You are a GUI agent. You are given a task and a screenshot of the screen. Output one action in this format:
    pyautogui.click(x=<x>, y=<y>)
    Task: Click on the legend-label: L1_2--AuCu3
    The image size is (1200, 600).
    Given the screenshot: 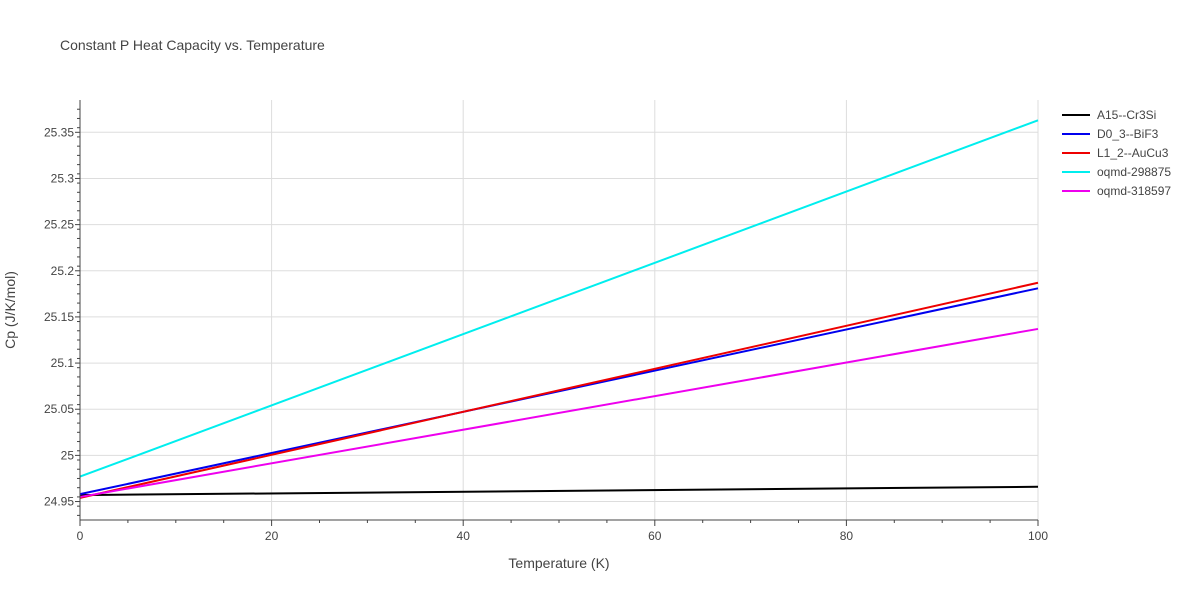 What is the action you would take?
    pyautogui.click(x=1133, y=153)
    